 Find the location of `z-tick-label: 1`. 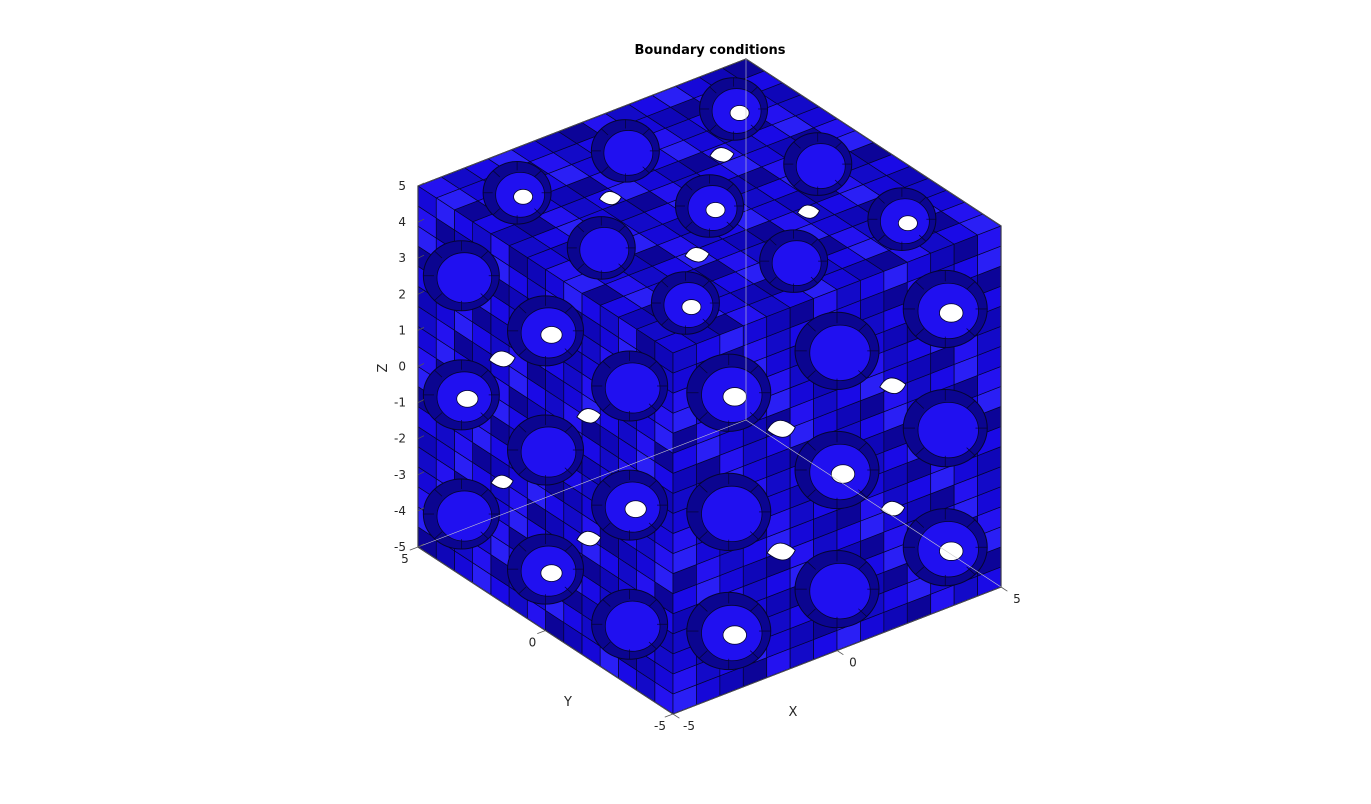

z-tick-label: 1 is located at coordinates (402, 330).